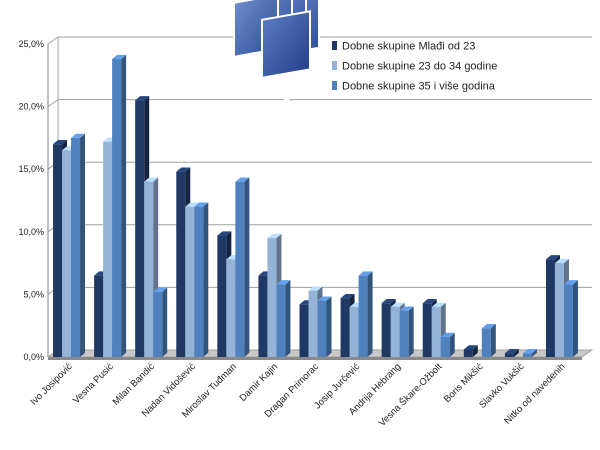 This screenshot has height=450, width=600. Describe the element at coordinates (315, 358) in the screenshot. I see `floor-front-edge` at that location.